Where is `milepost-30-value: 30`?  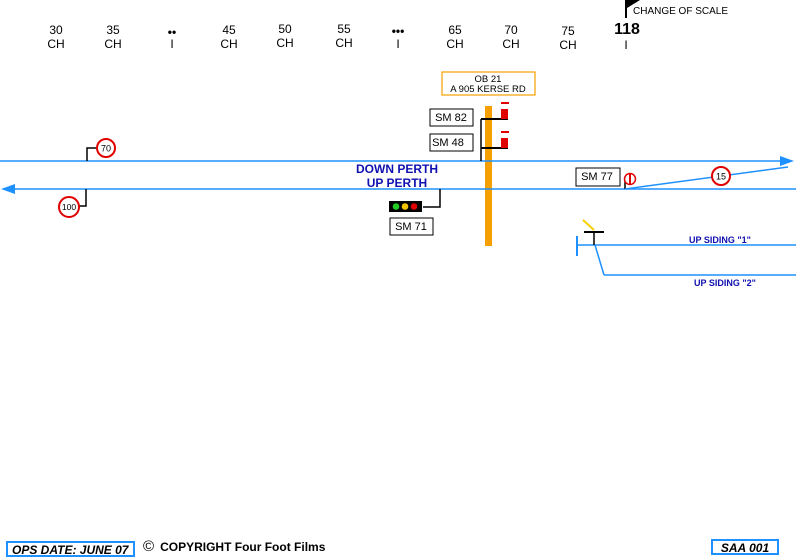 milepost-30-value: 30 is located at coordinates (56, 30).